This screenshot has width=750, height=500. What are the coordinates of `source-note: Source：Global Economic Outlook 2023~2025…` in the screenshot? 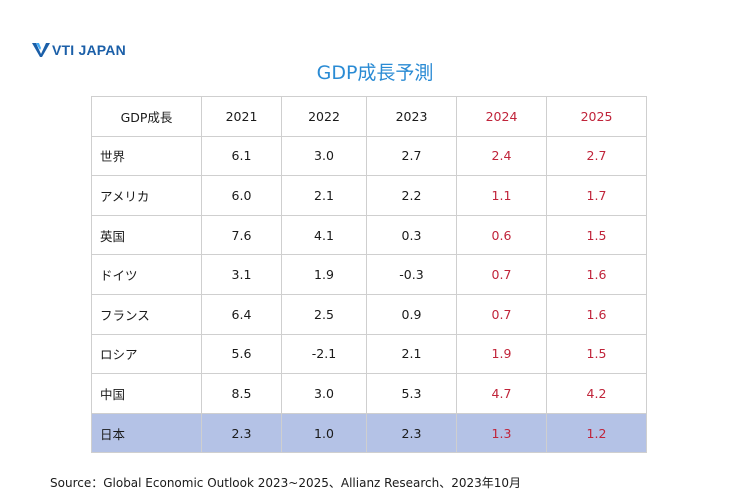 It's located at (286, 483).